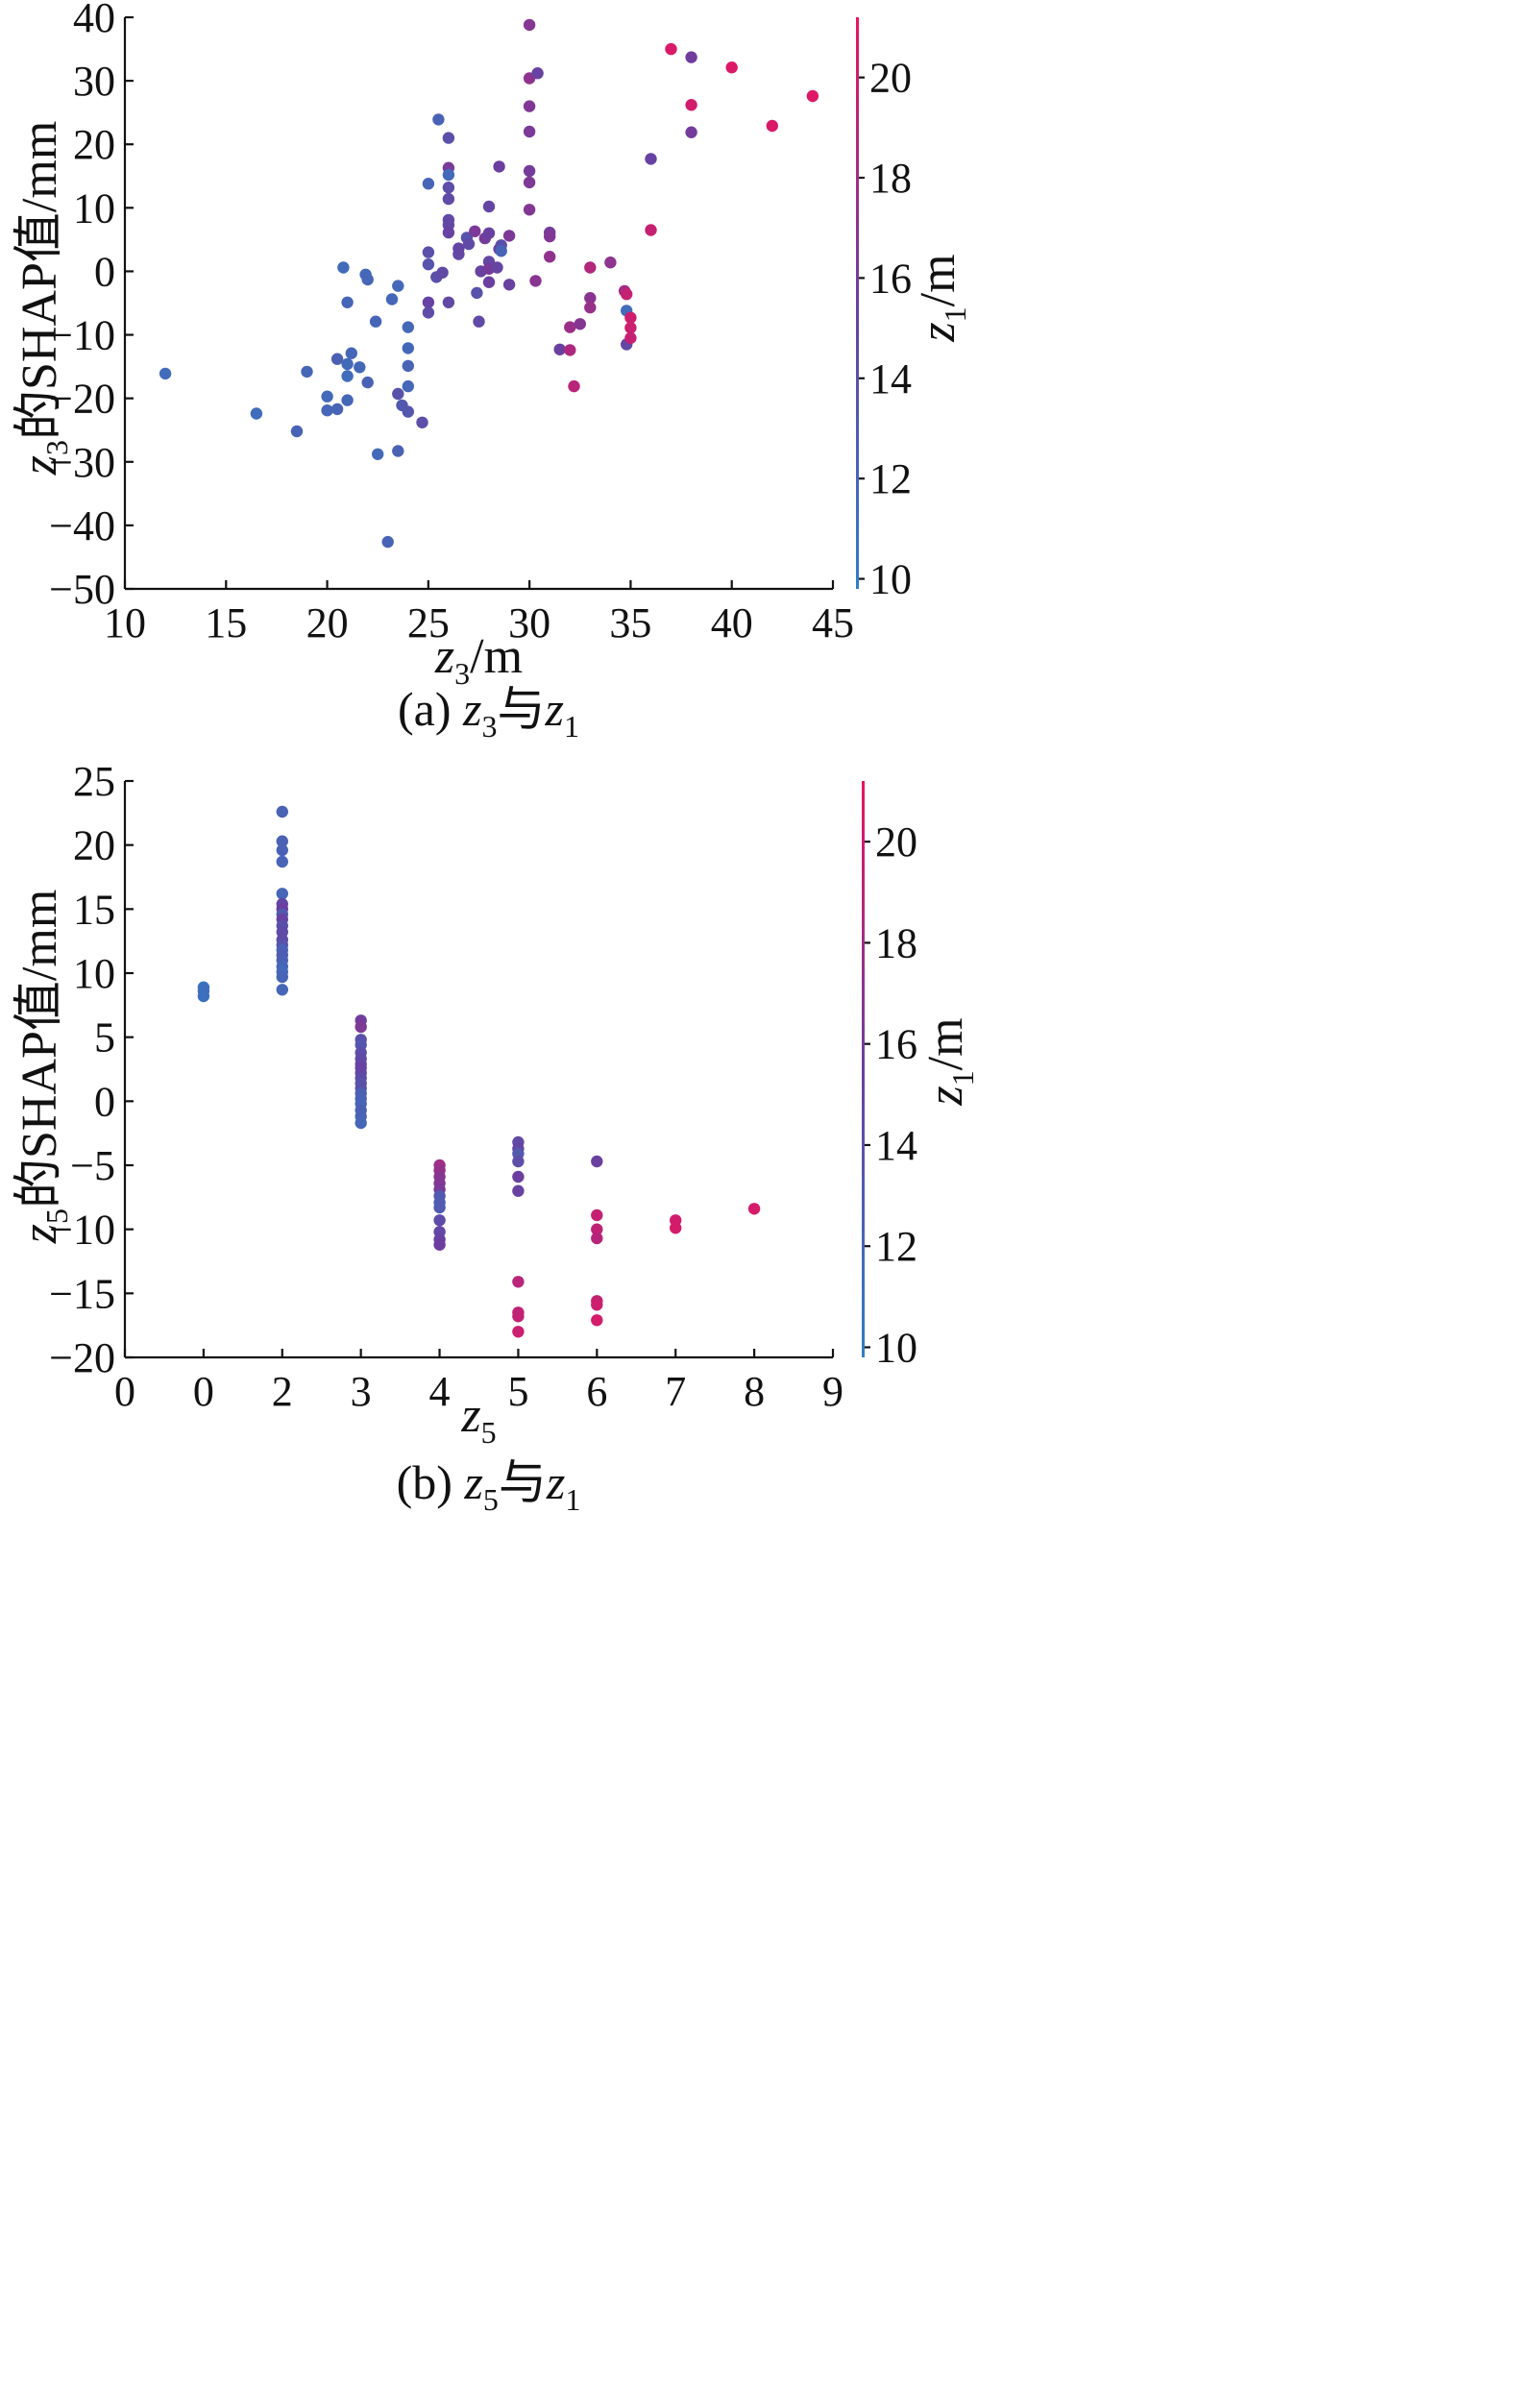 This screenshot has width=1540, height=2392. Describe the element at coordinates (282, 1392) in the screenshot. I see `x-tick-label: 2` at that location.